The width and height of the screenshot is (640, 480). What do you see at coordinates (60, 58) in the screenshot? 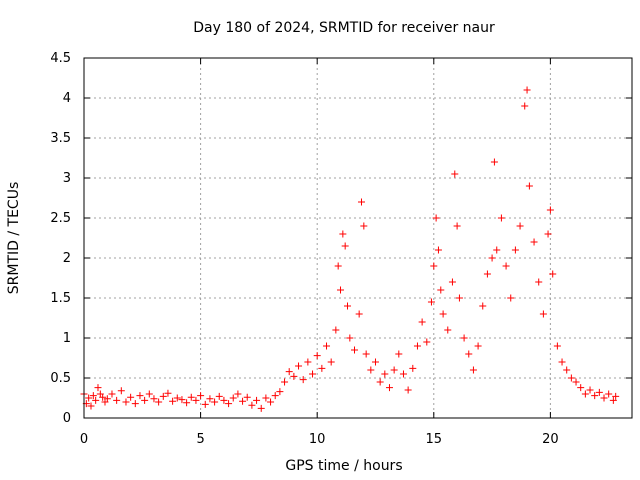
I see `y-tick-label: 4.5` at bounding box center [60, 58].